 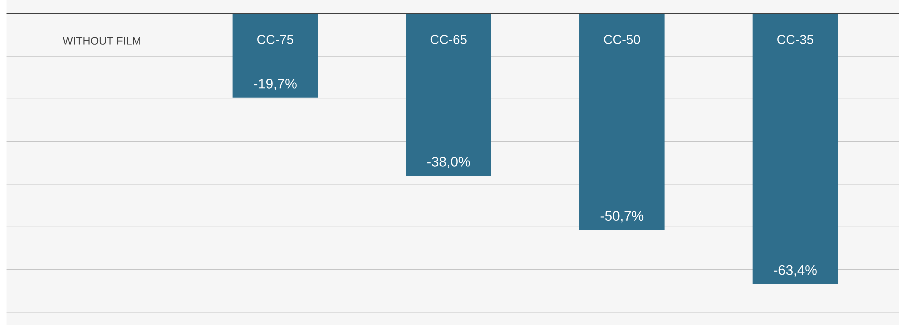 What do you see at coordinates (101, 41) in the screenshot?
I see `text: WITHOUT FILM` at bounding box center [101, 41].